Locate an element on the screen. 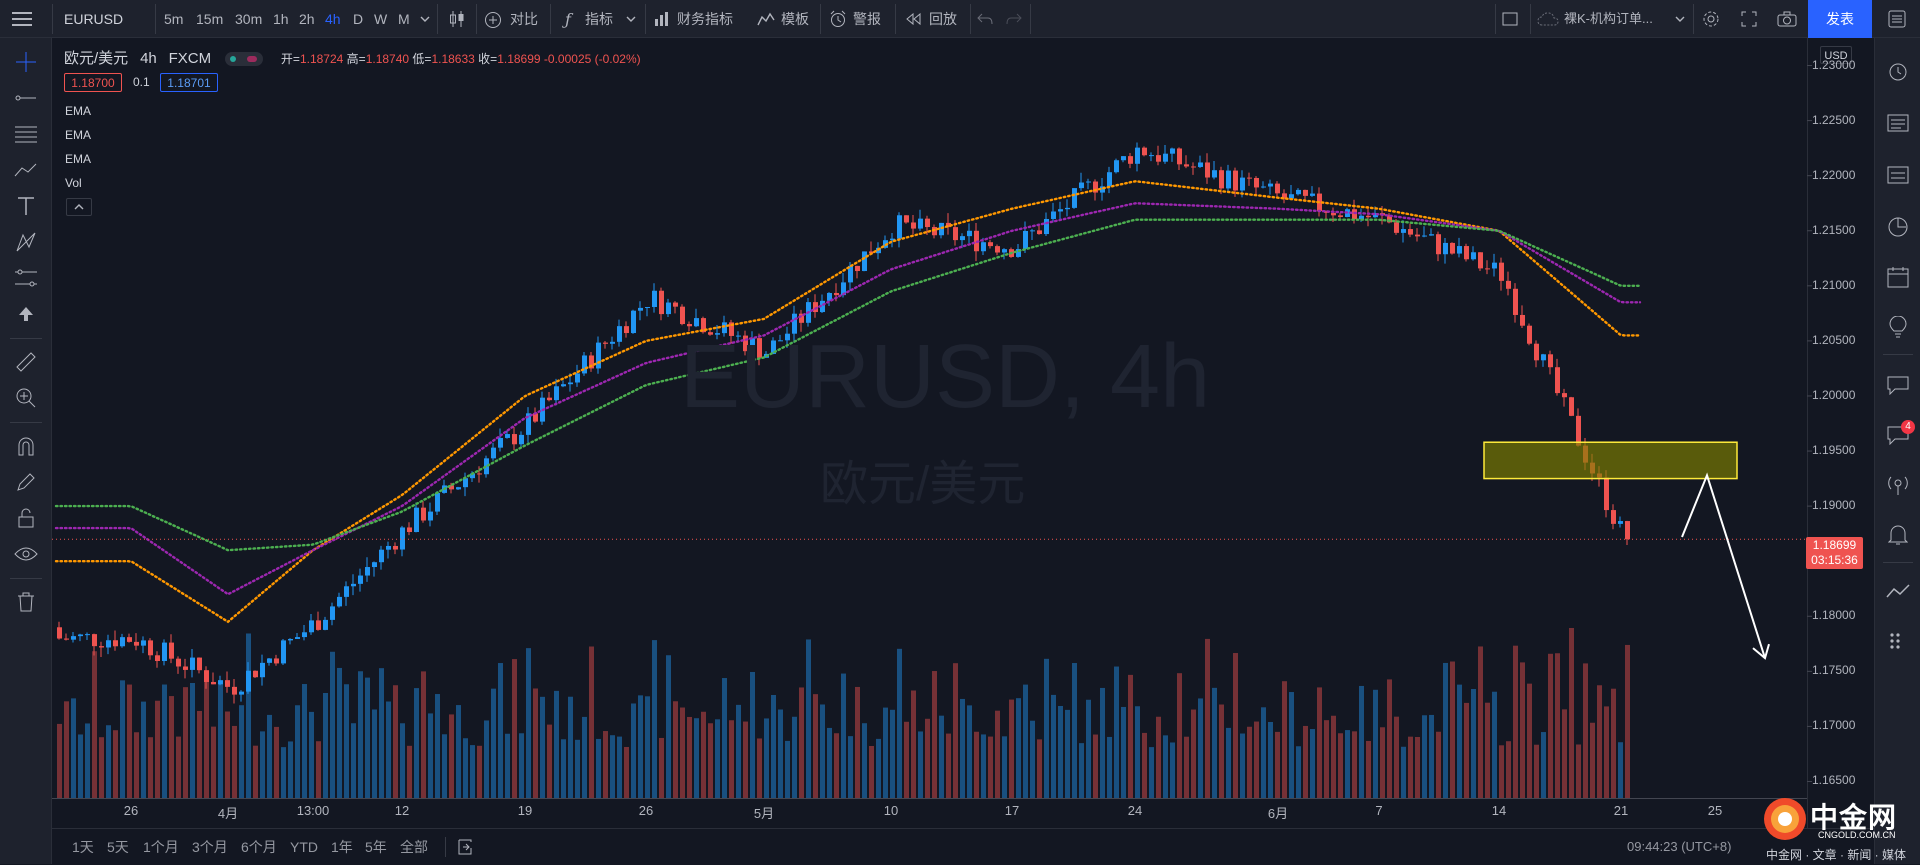 This screenshot has width=1920, height=865. chat-icon is located at coordinates (1898, 385).